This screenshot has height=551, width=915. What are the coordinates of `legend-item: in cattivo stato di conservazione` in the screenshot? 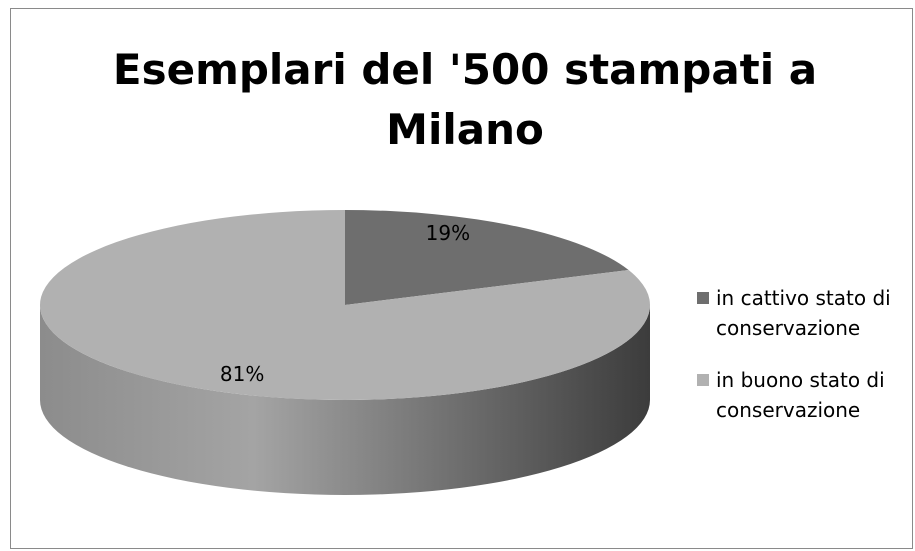 It's located at (801, 313).